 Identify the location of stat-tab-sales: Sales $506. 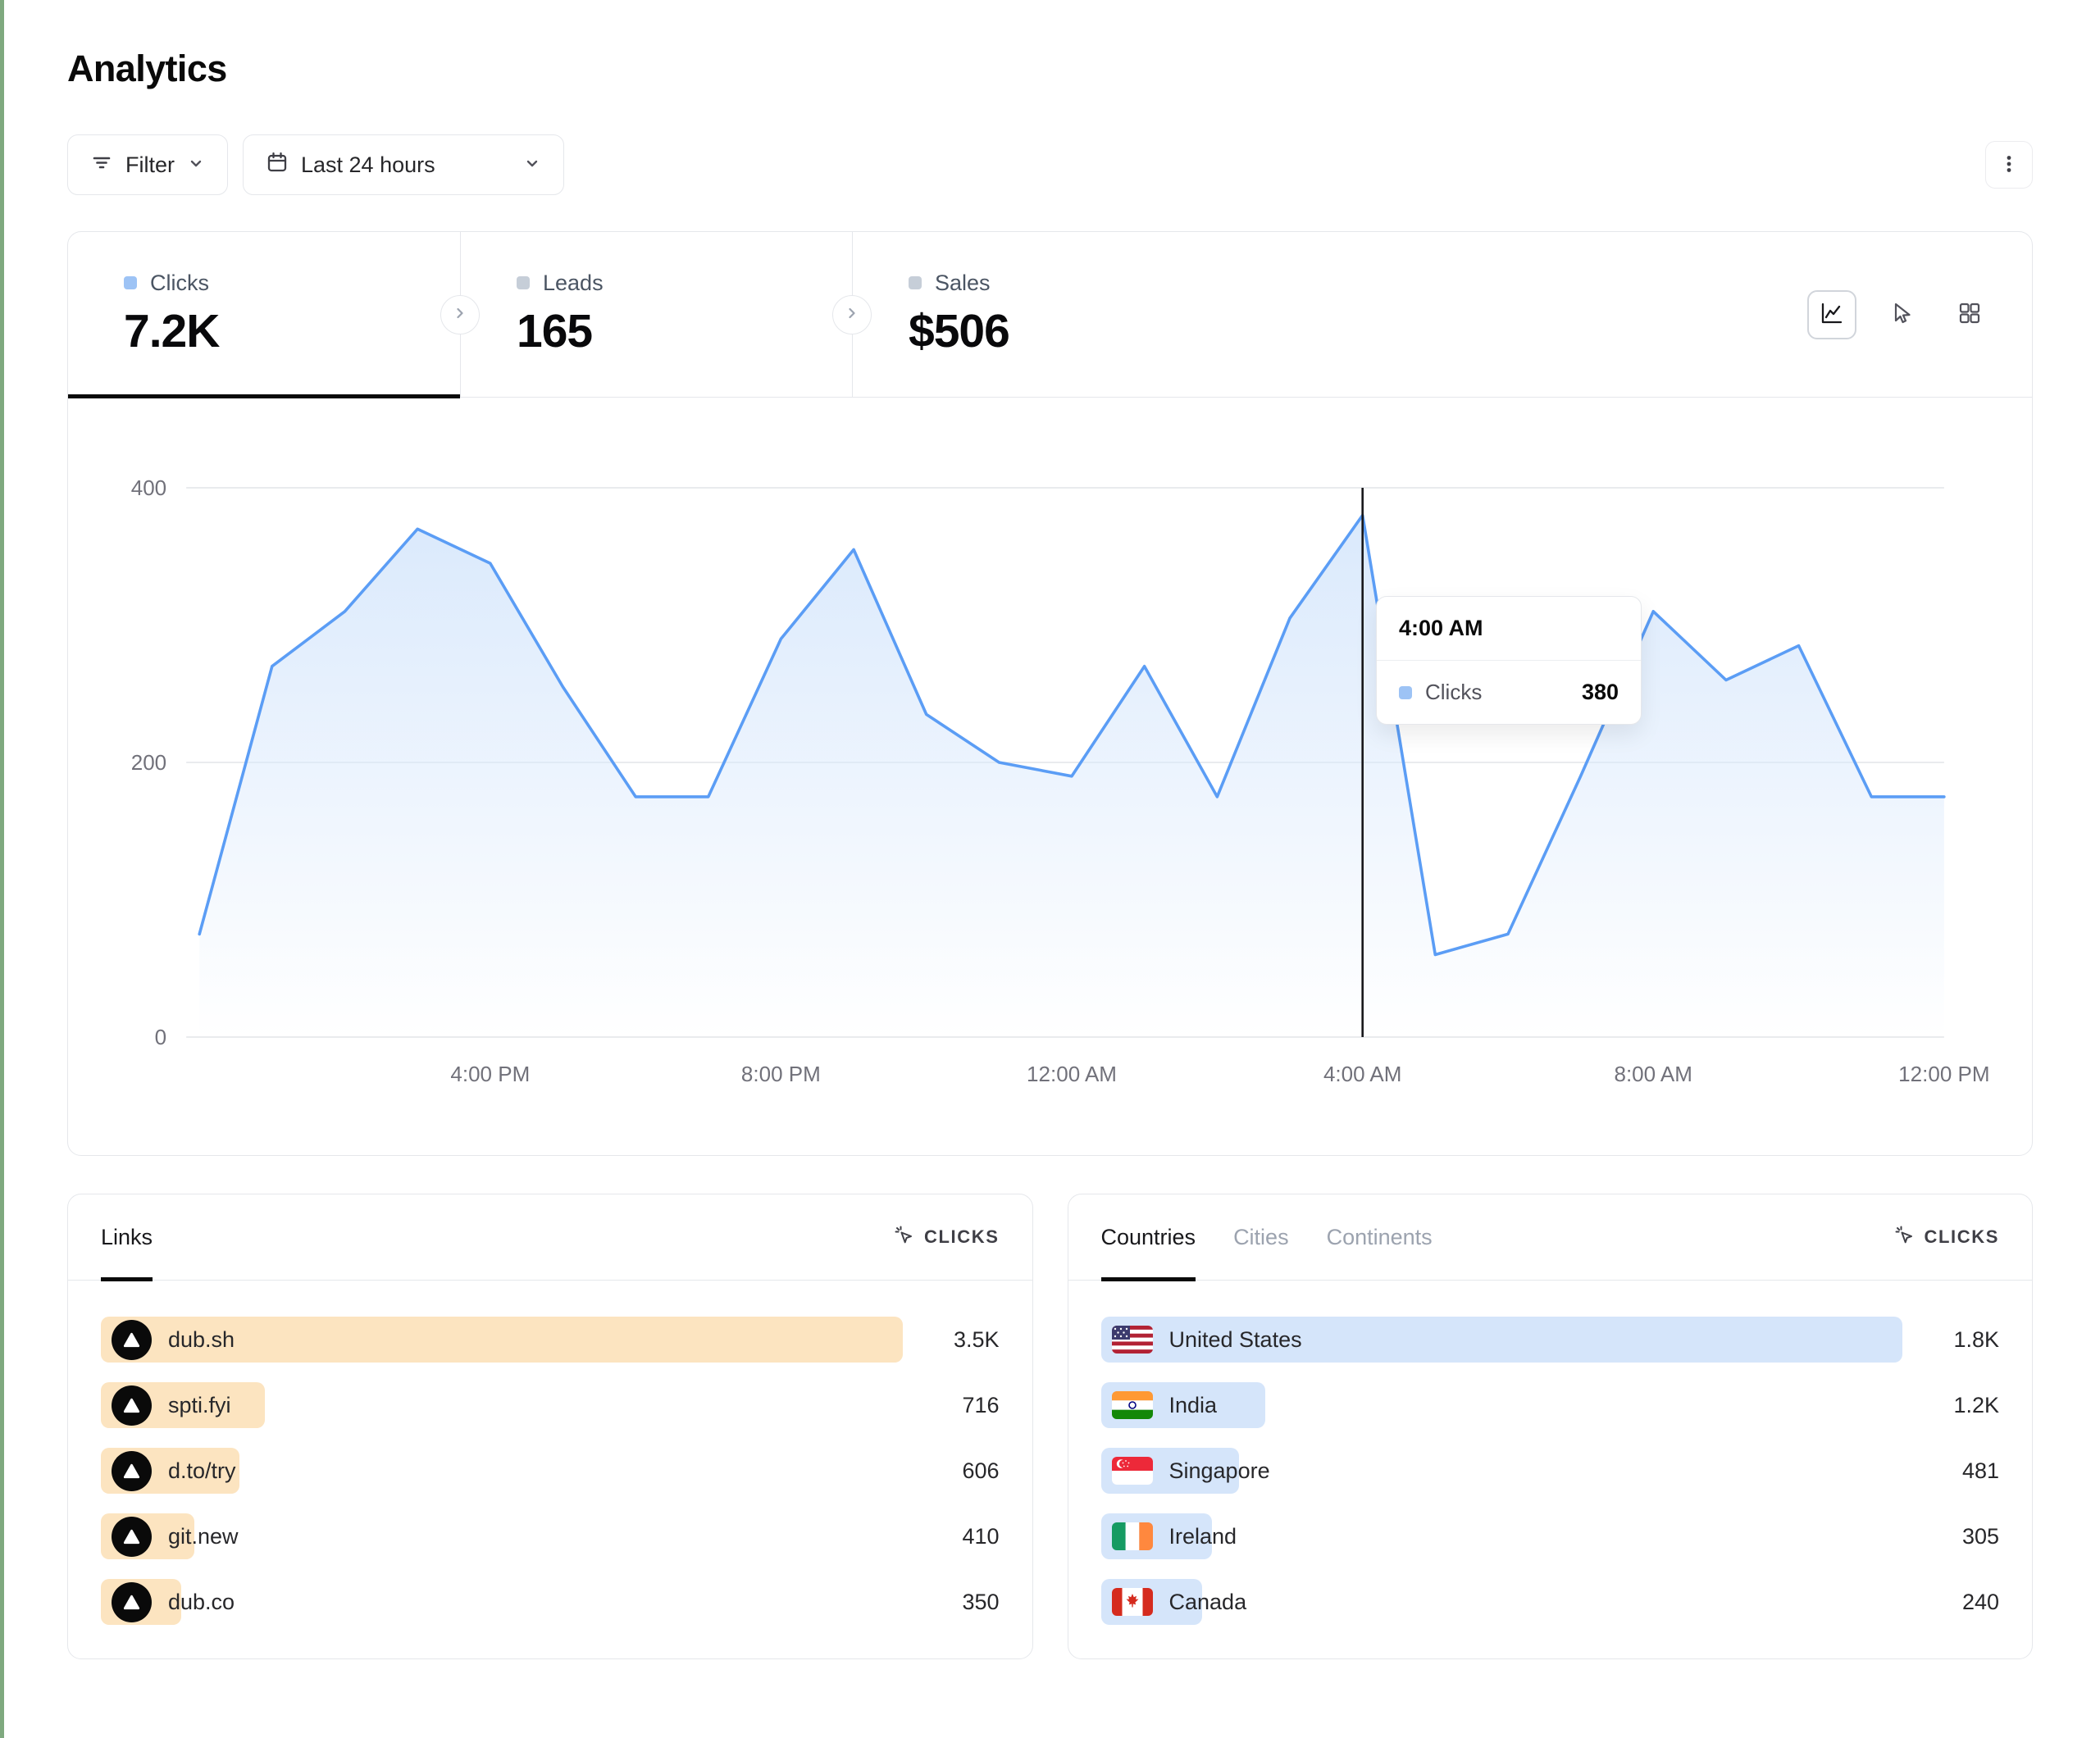
(1038, 314).